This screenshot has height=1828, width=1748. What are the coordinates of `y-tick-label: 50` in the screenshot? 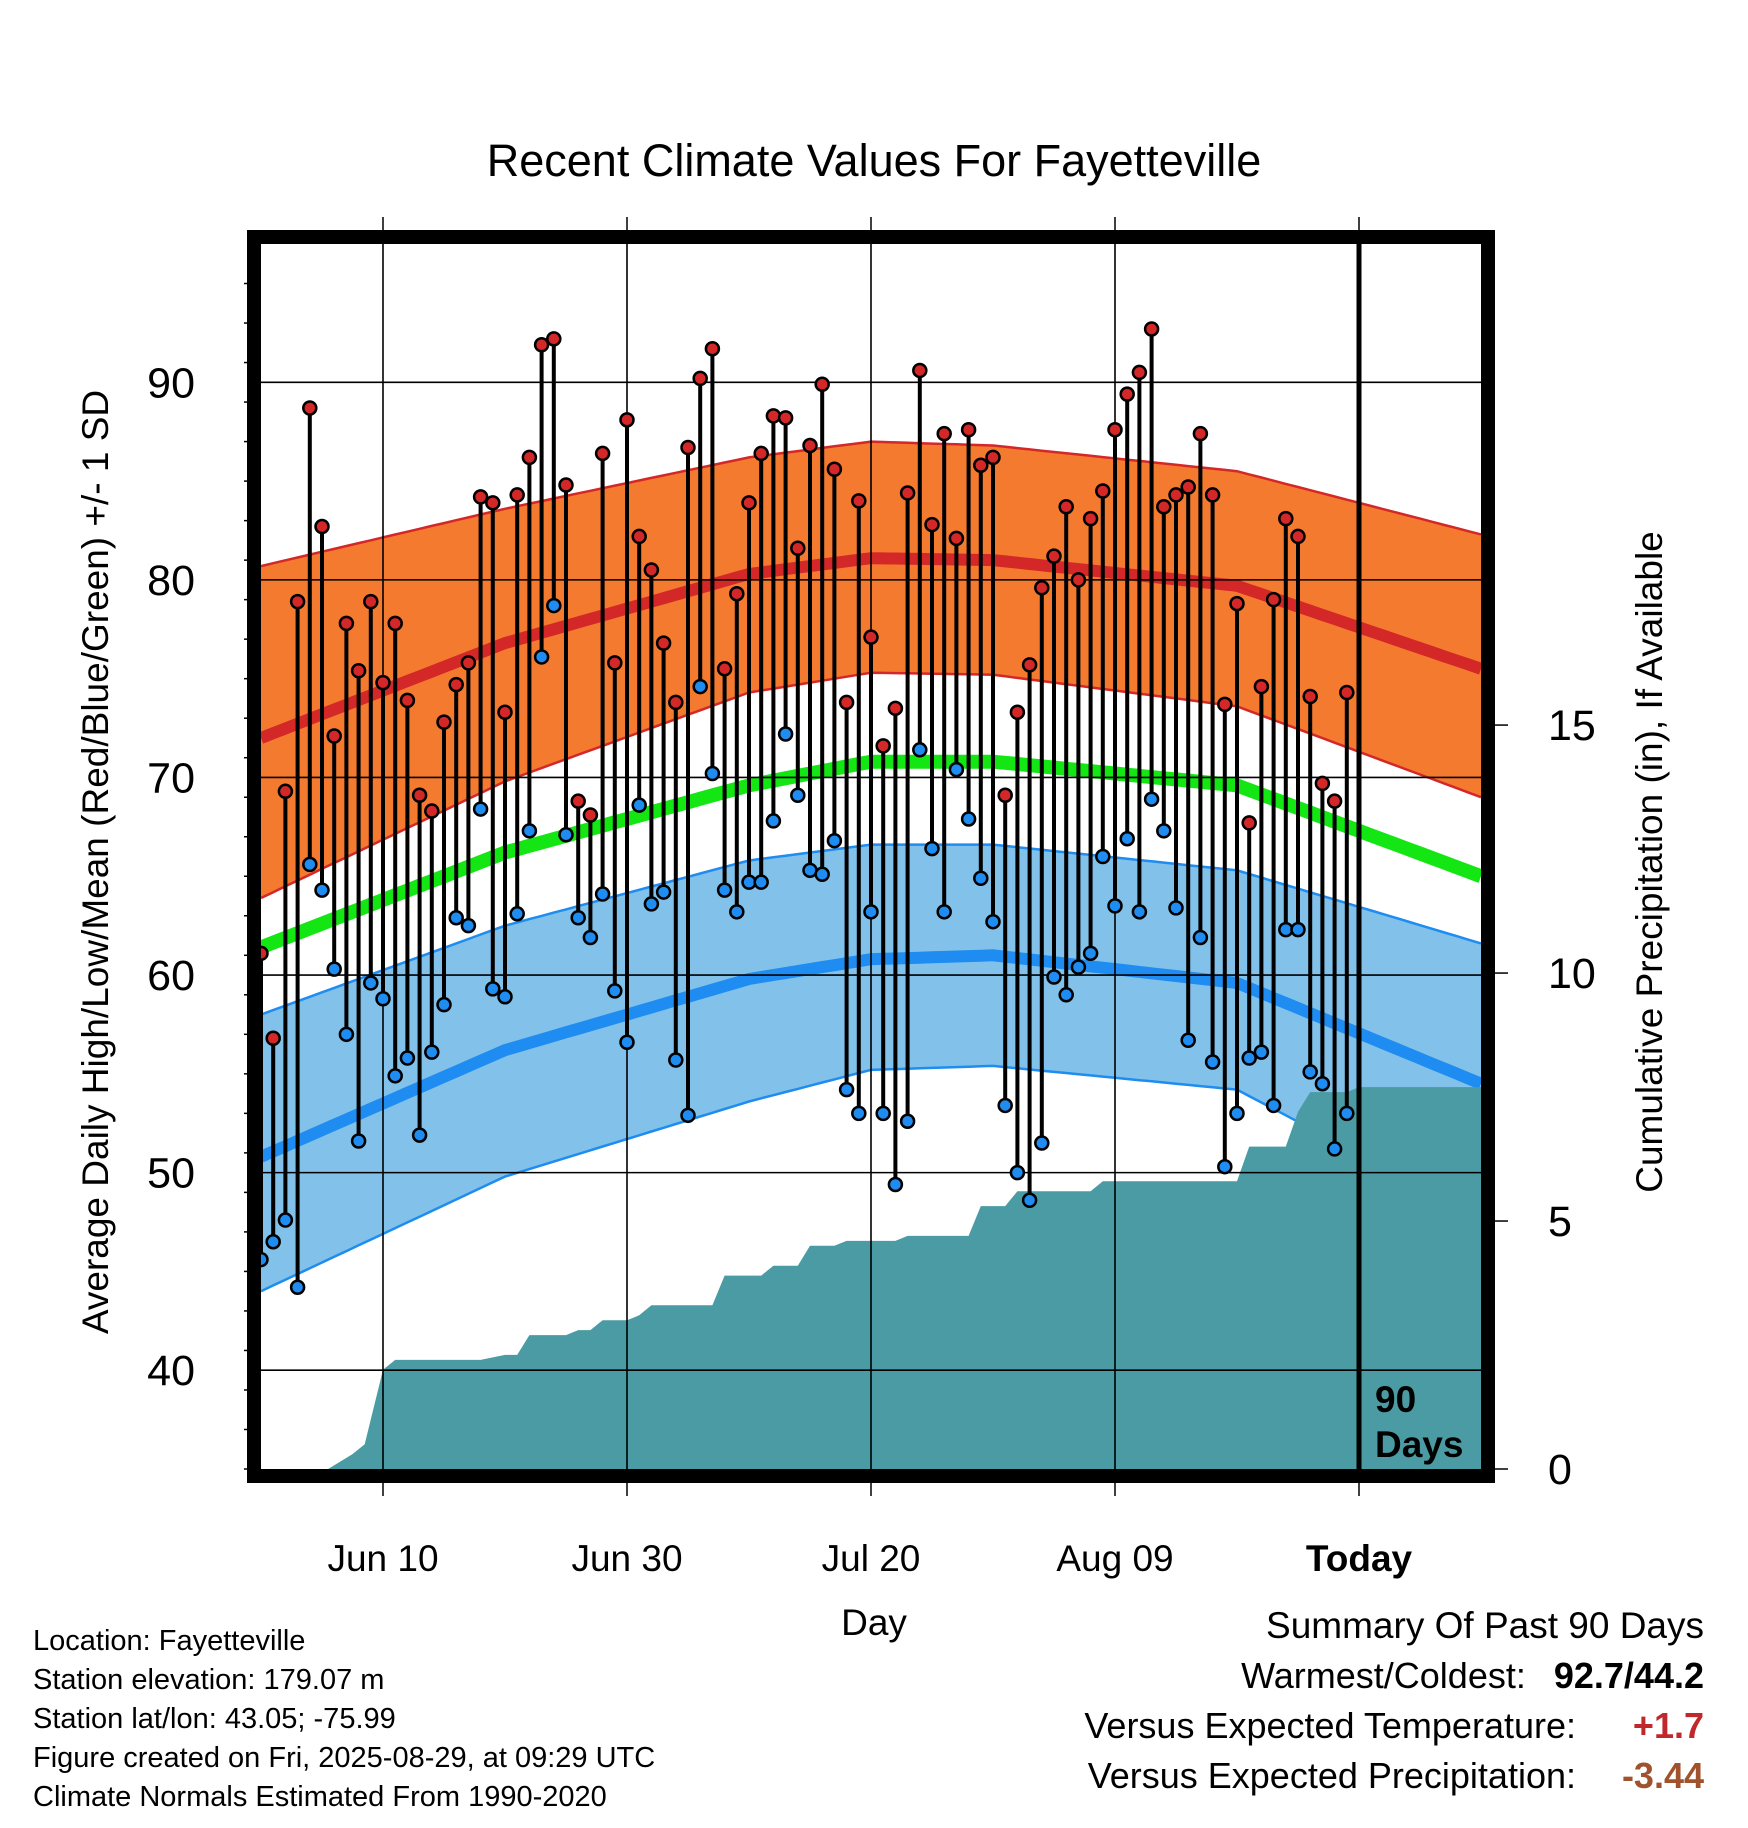 It's located at (171, 1174).